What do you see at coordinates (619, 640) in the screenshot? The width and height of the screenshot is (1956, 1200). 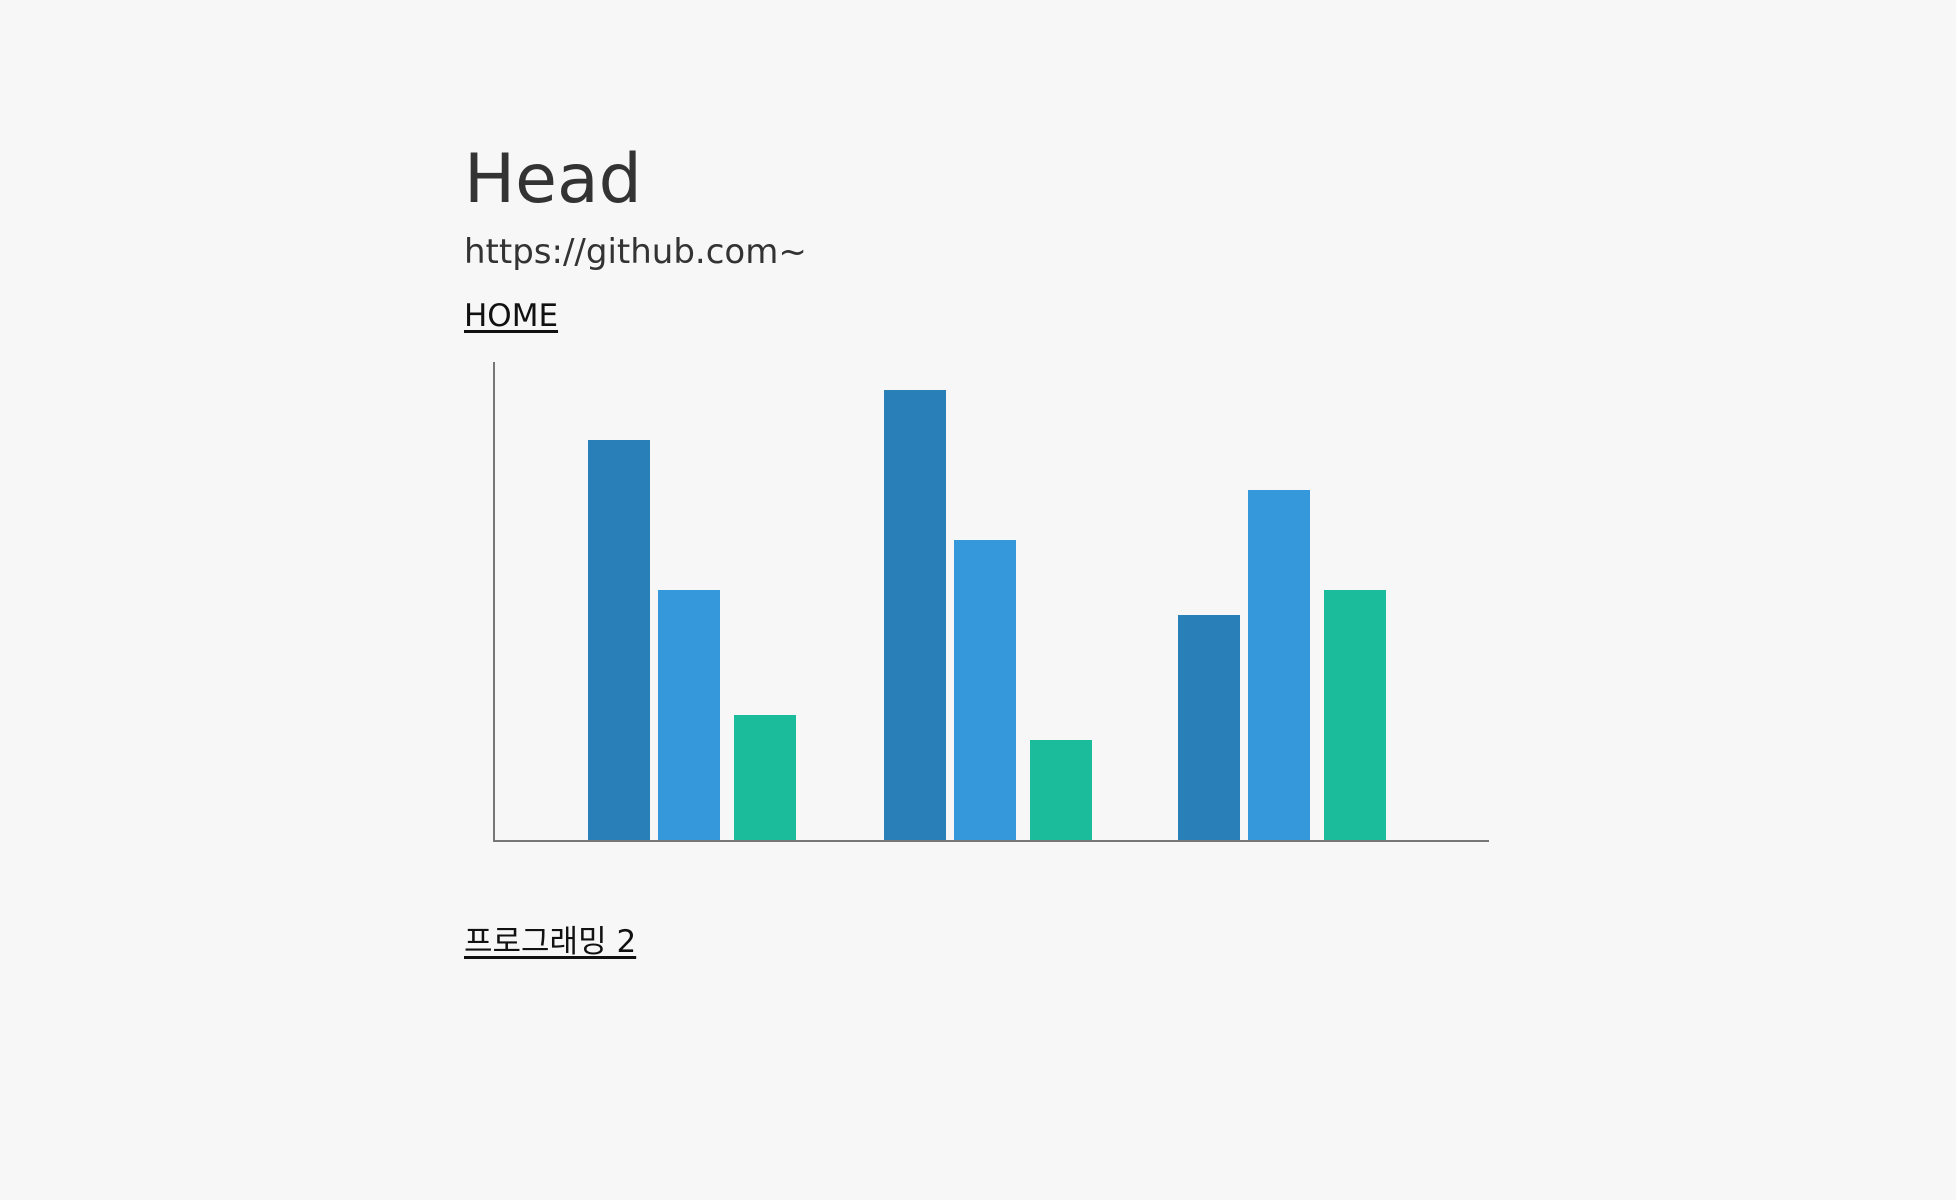 I see `bar-group1-series1` at bounding box center [619, 640].